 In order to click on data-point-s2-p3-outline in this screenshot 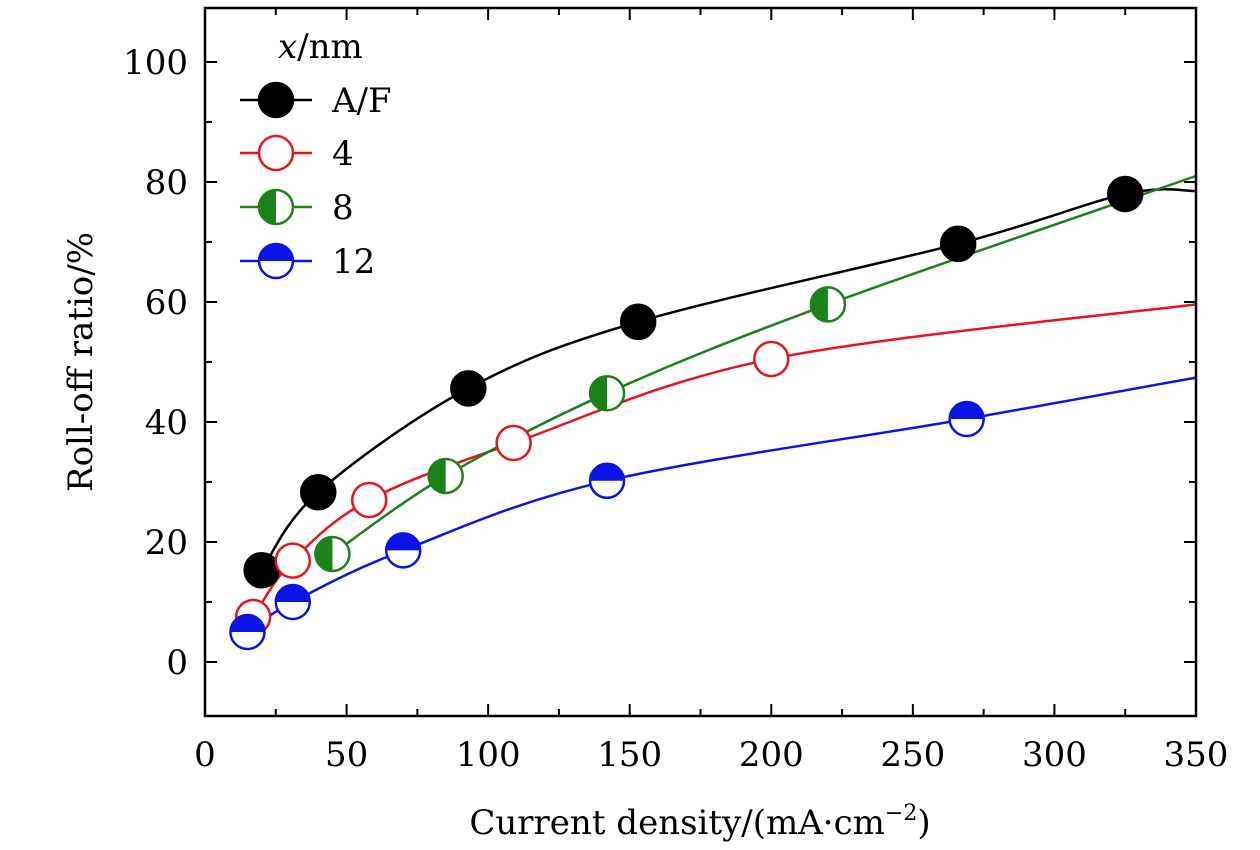, I will do `click(828, 304)`.